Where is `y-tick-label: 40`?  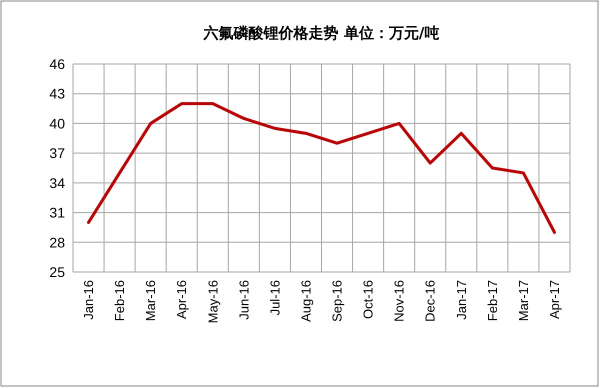
y-tick-label: 40 is located at coordinates (57, 123).